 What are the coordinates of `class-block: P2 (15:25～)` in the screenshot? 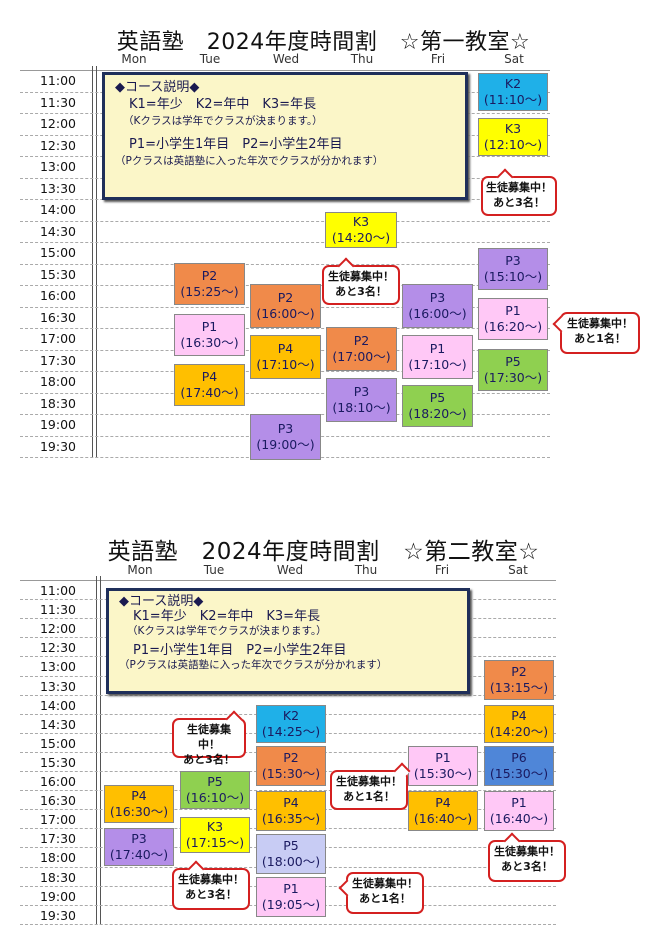 It's located at (209, 284).